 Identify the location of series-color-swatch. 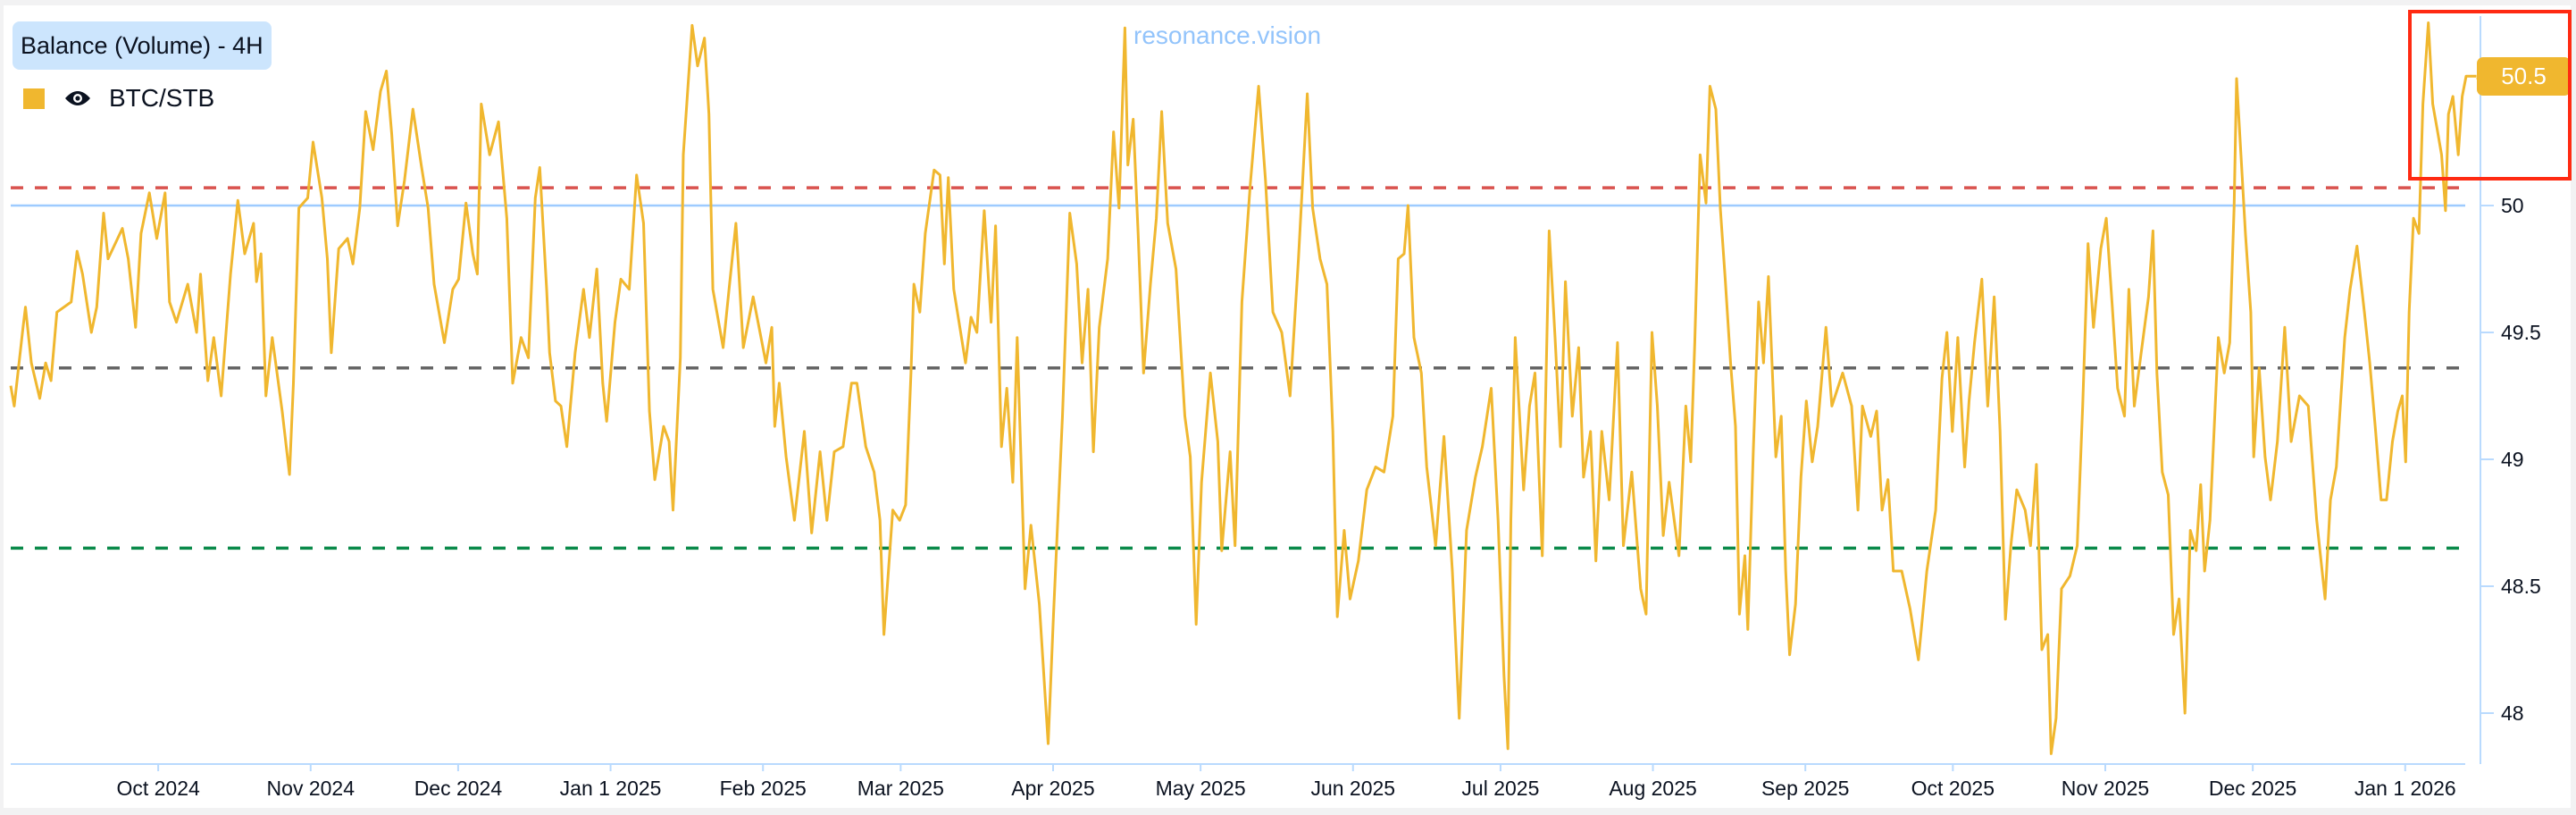
(34, 98).